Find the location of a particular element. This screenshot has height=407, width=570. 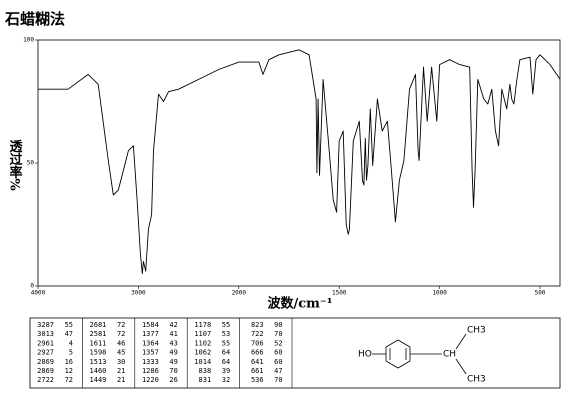

peak-wavenumber: 1364 is located at coordinates (150, 343).